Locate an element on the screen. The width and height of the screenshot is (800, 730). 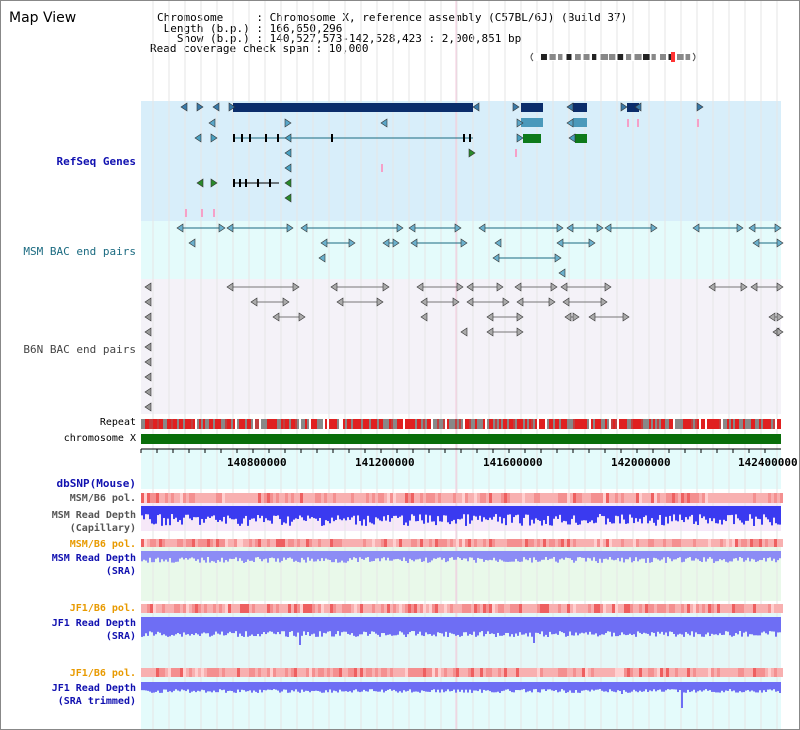
track-label-msm-depth-sra: MSM Read Depth (SRA) is located at coordinates (93, 565).